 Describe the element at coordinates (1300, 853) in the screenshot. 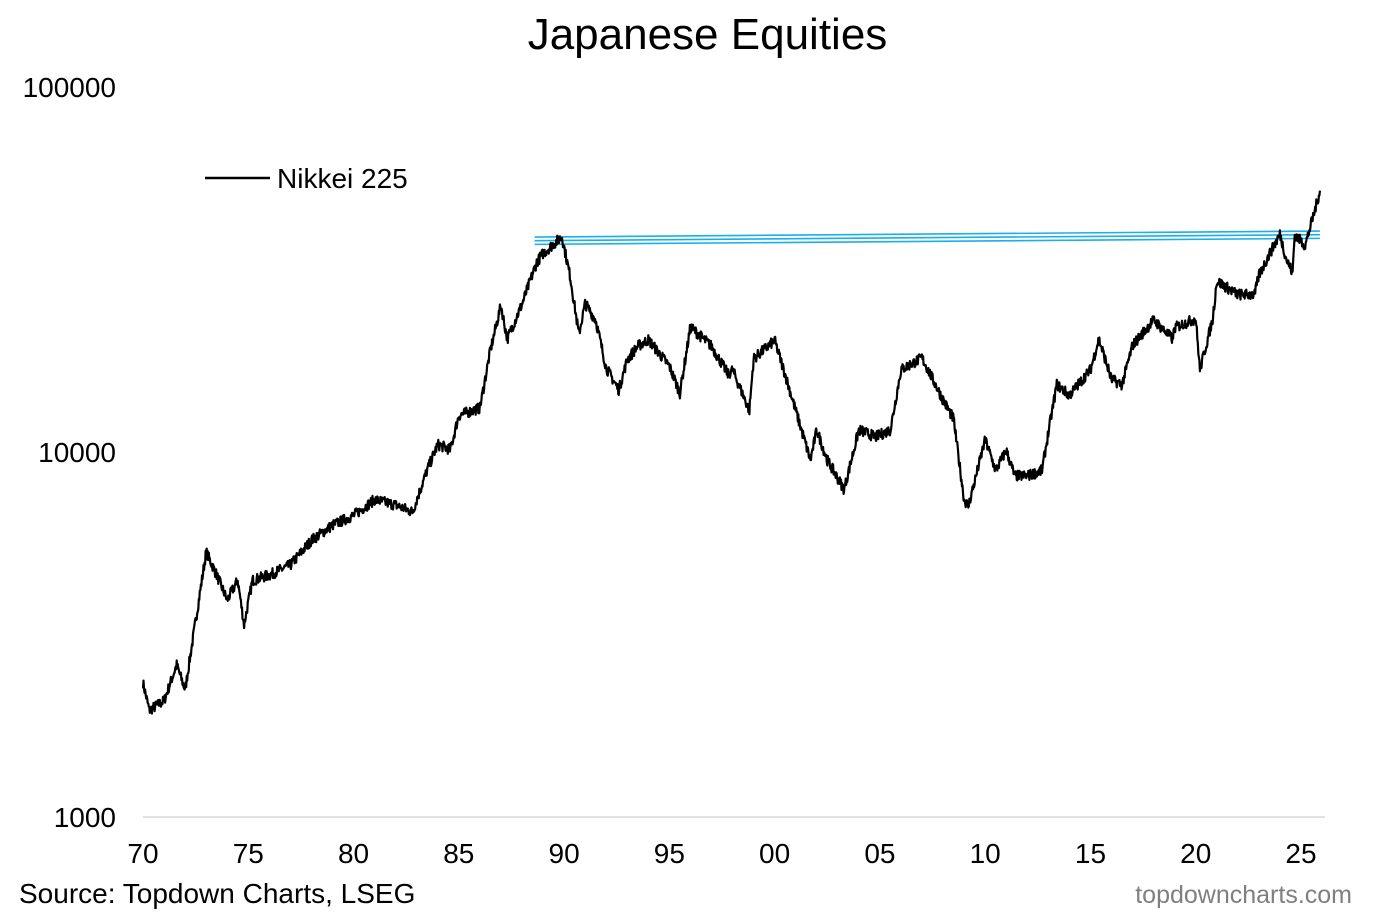

I see `x-tick-label: 25` at that location.